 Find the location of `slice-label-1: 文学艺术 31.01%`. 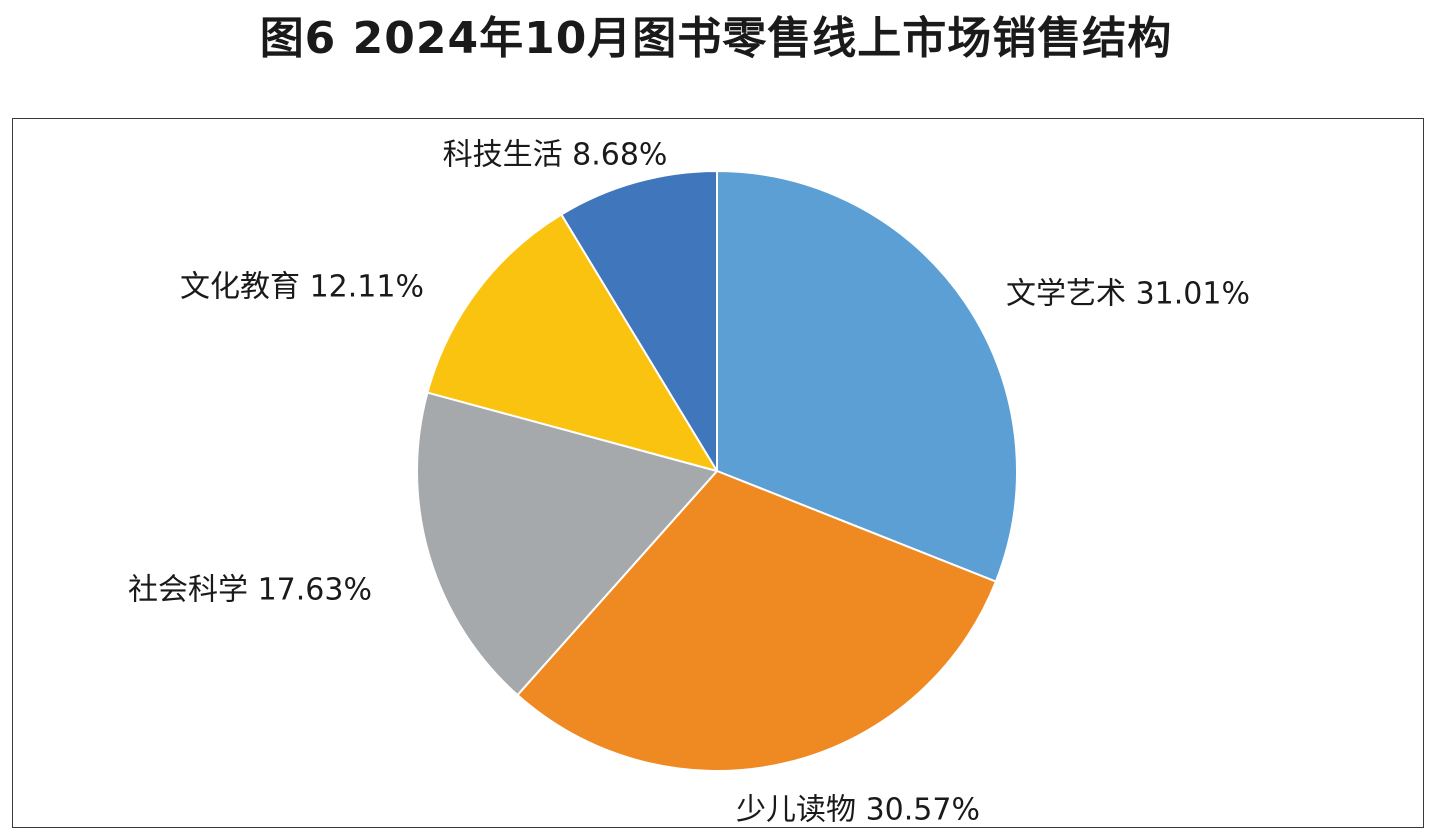

slice-label-1: 文学艺术 31.01% is located at coordinates (1128, 294).